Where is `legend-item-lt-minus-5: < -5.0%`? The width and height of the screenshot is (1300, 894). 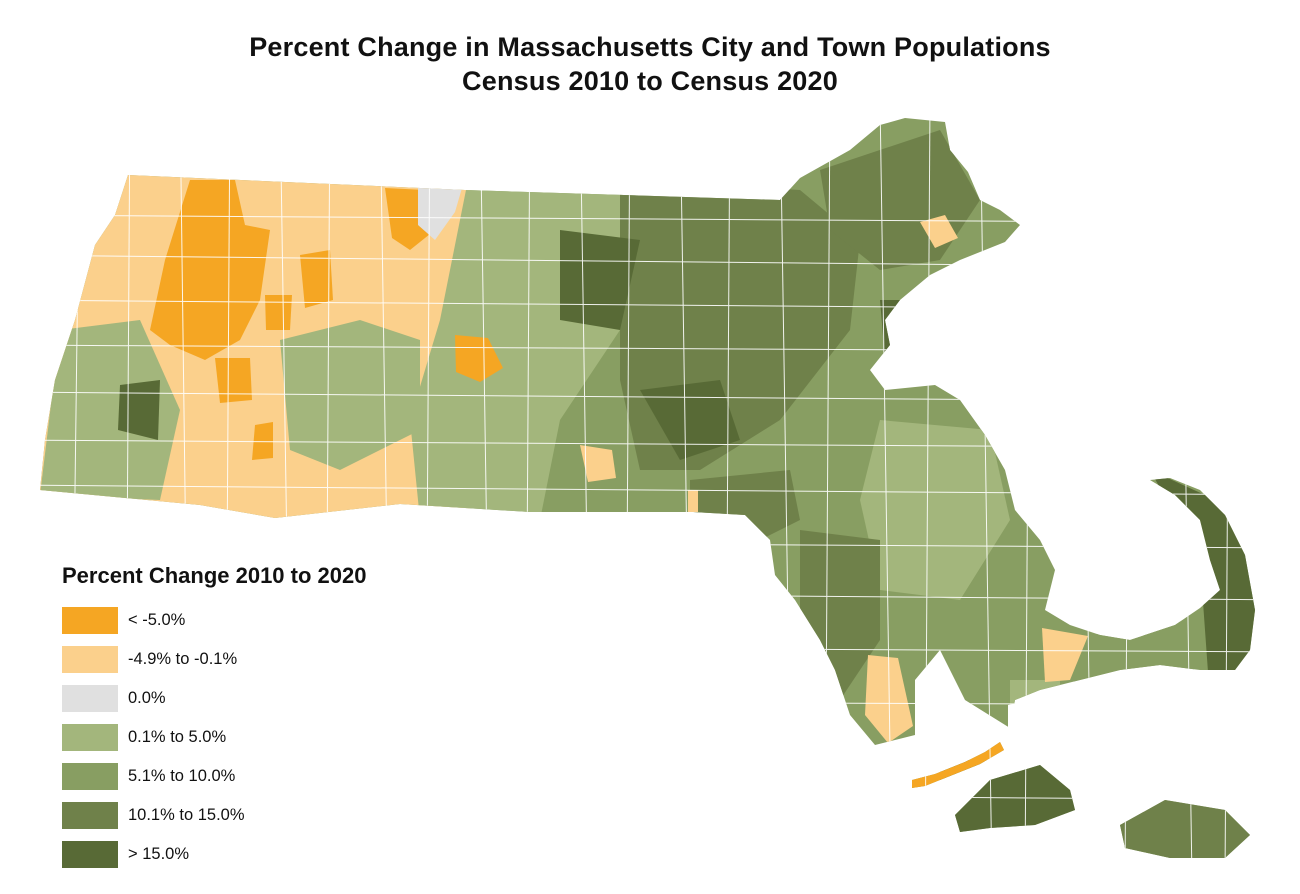
legend-item-lt-minus-5: < -5.0% is located at coordinates (214, 620).